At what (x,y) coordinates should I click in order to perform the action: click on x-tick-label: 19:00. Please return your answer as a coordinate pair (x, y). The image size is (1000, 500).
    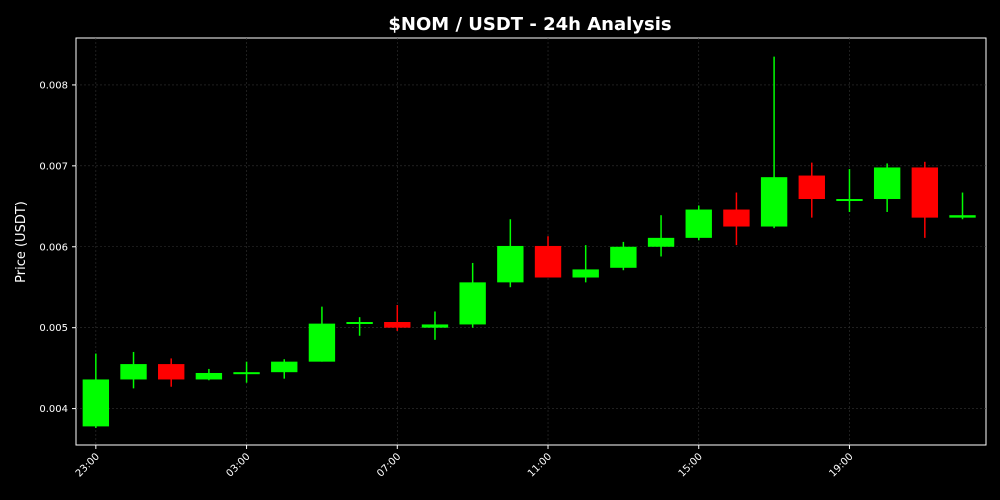
    Looking at the image, I should click on (841, 465).